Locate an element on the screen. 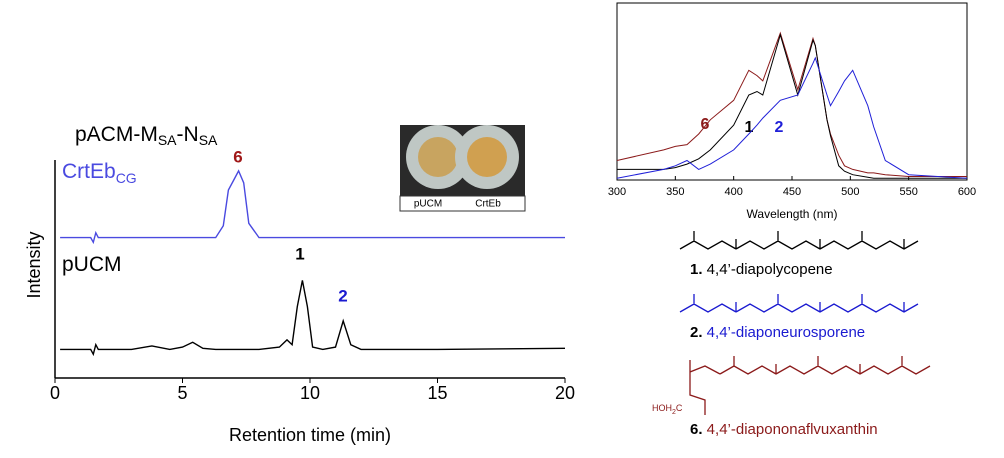  title-part: pACM-M is located at coordinates (116, 134).